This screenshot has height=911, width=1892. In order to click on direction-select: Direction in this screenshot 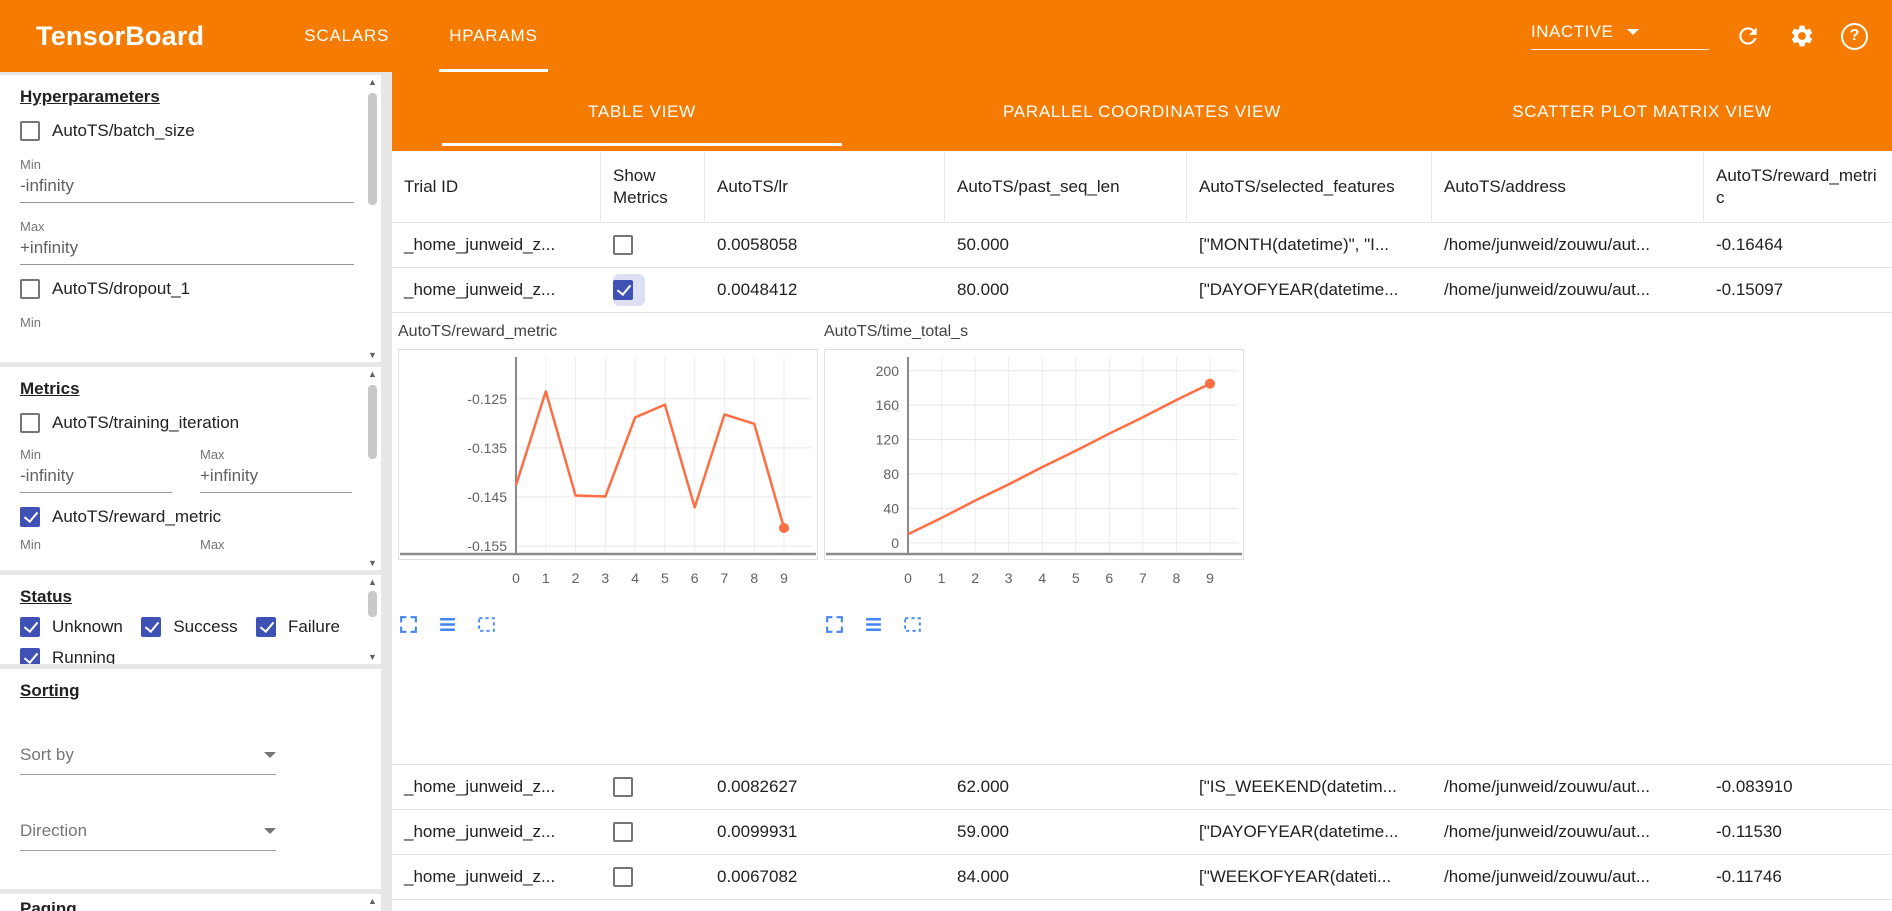, I will do `click(148, 836)`.